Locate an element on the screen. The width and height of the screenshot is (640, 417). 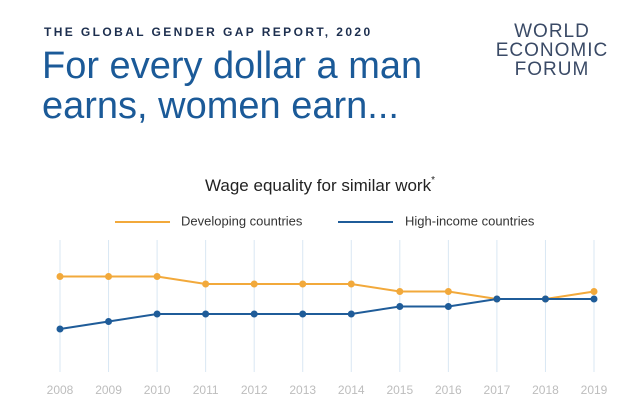
chart-title: Wage equality for similar work* is located at coordinates (320, 185).